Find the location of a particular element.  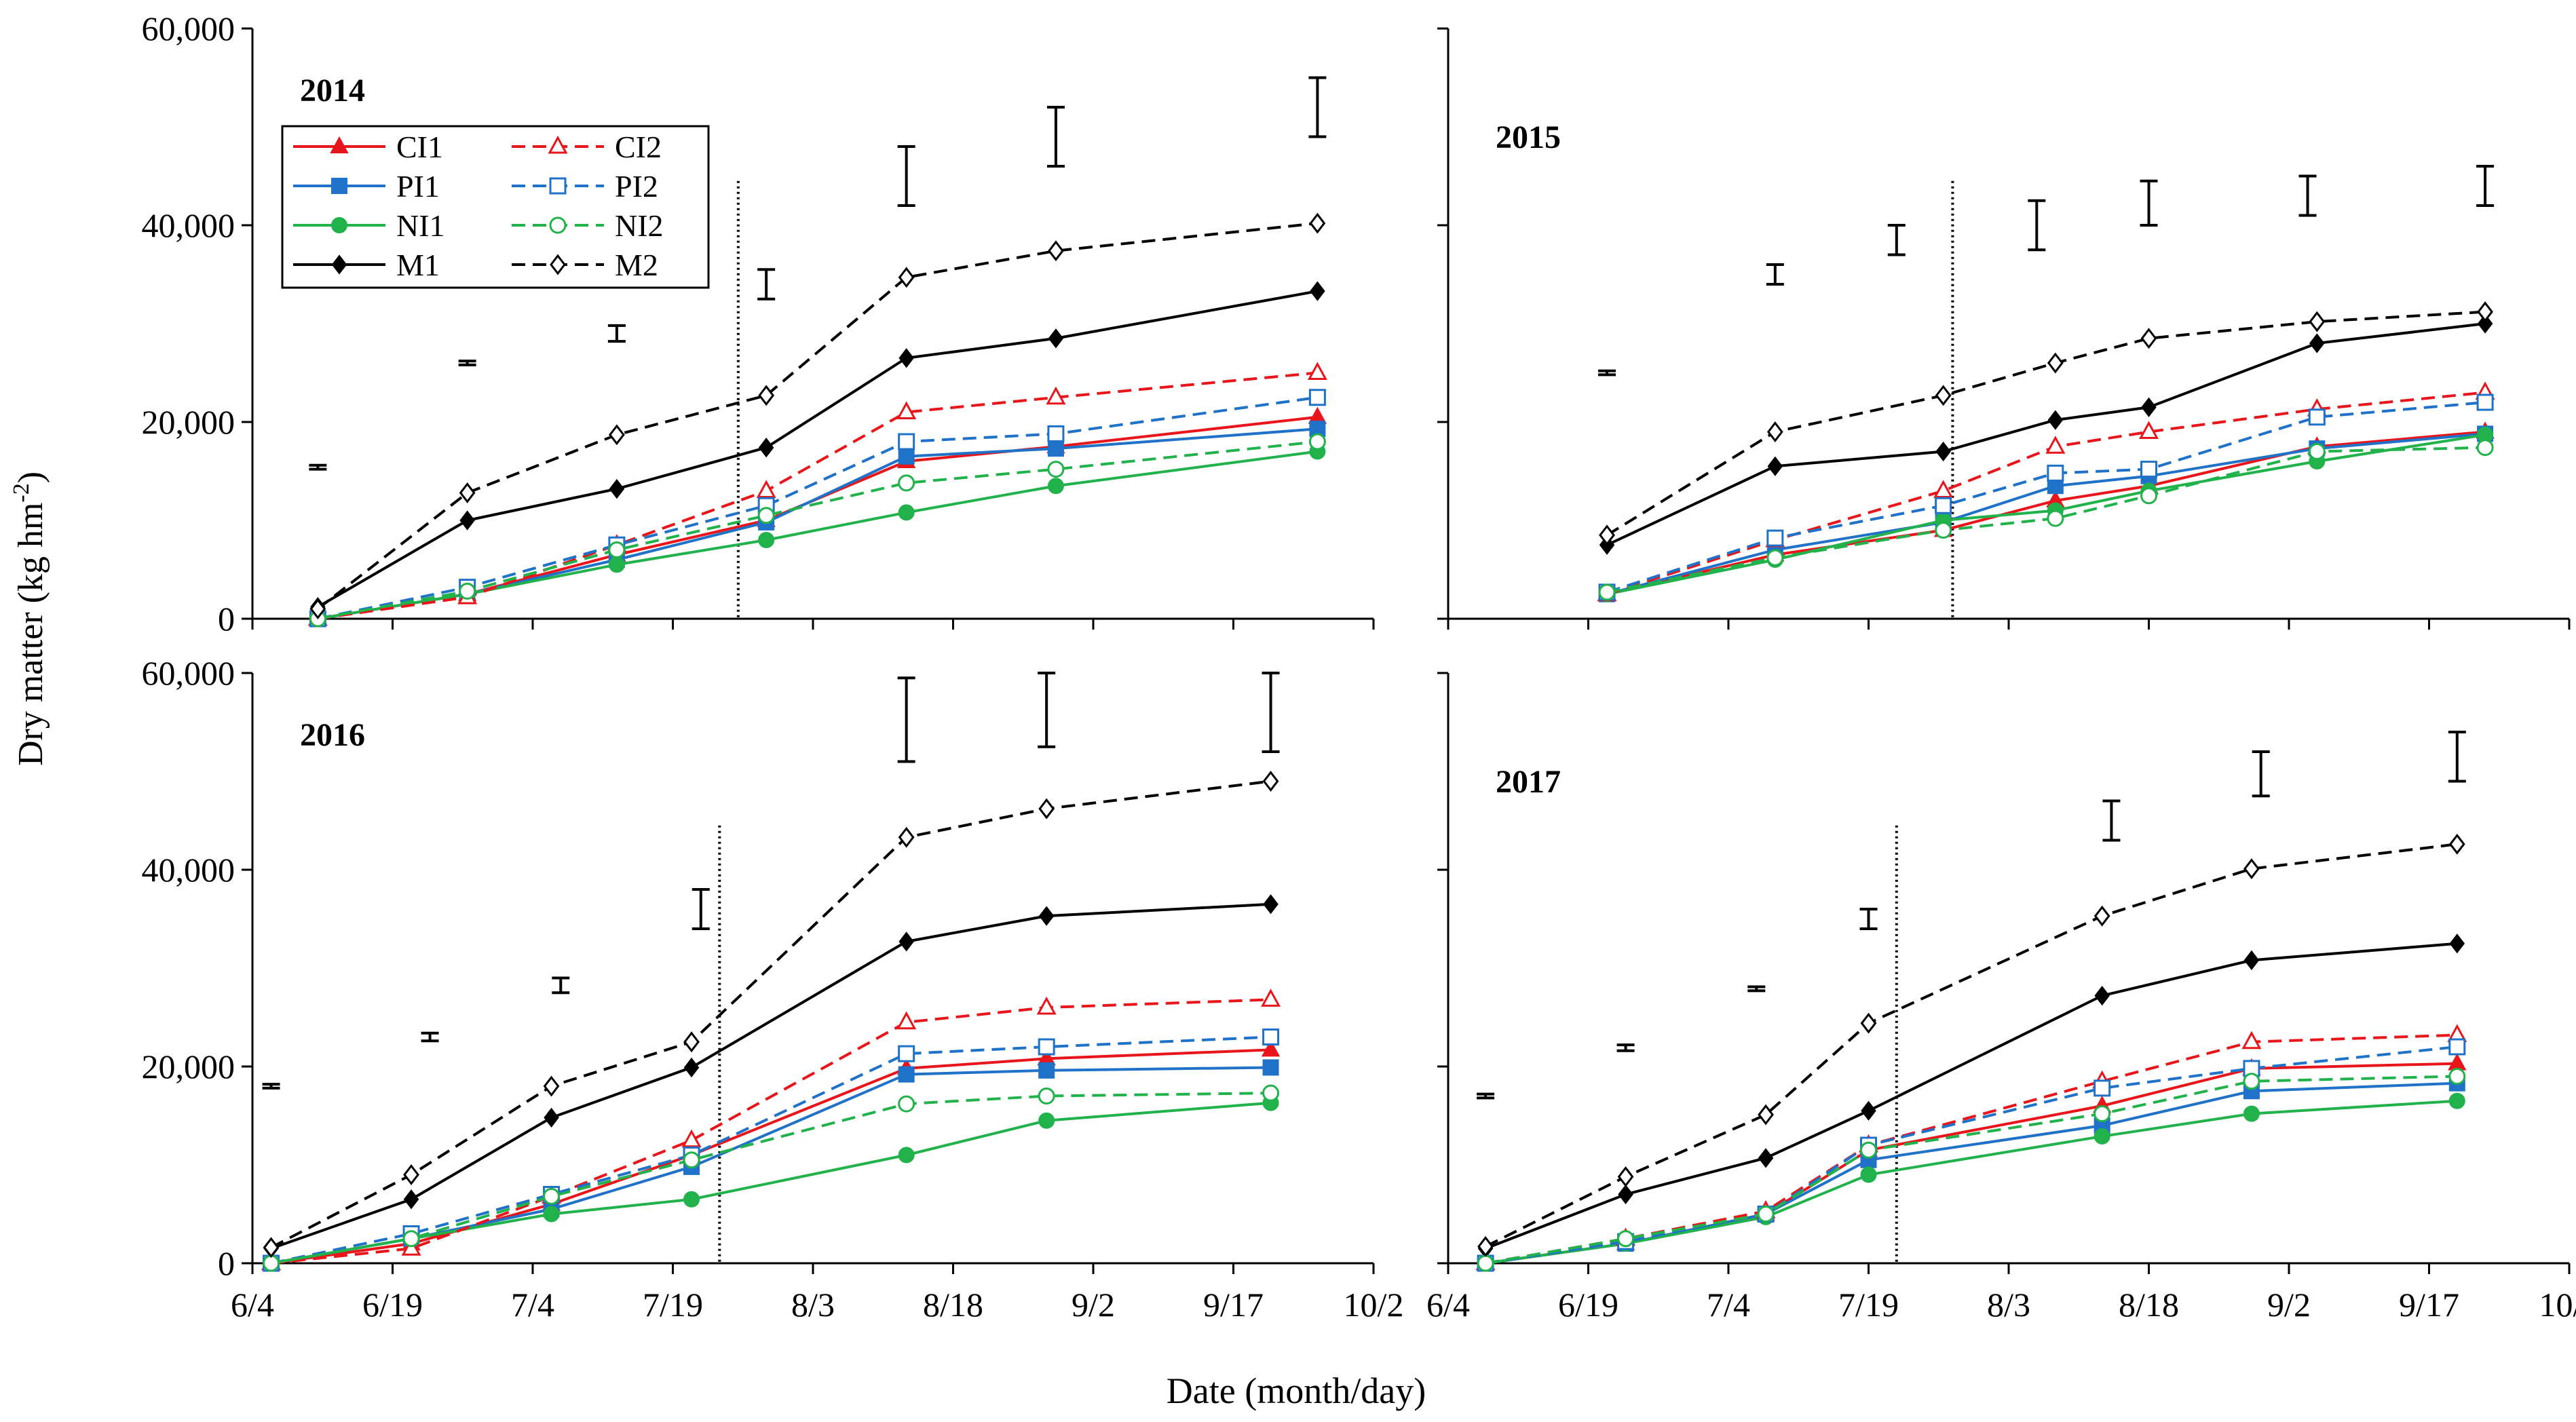

x-tick-label: 8/3 is located at coordinates (2008, 1305).